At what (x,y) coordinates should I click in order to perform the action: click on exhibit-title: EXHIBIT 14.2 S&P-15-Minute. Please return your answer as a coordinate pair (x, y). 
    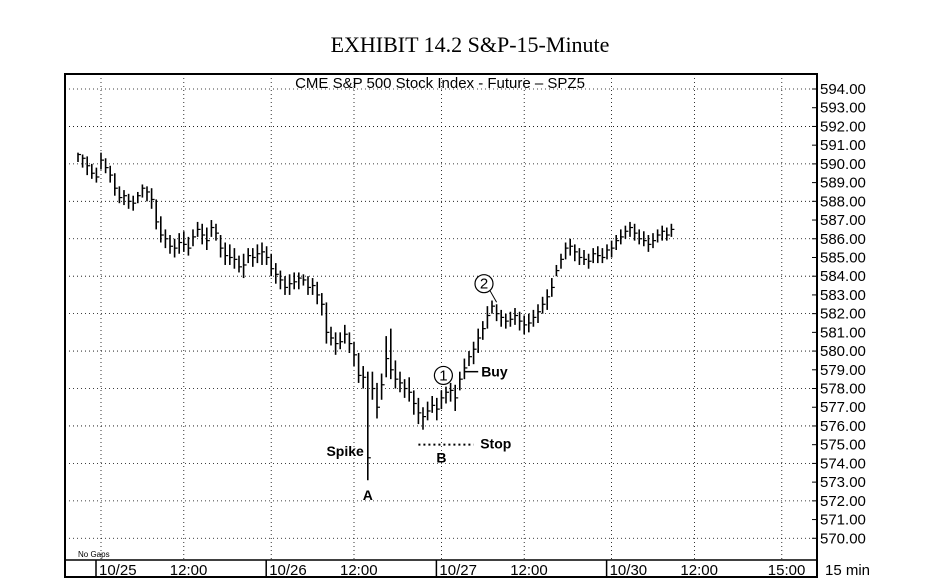
    Looking at the image, I should click on (470, 44).